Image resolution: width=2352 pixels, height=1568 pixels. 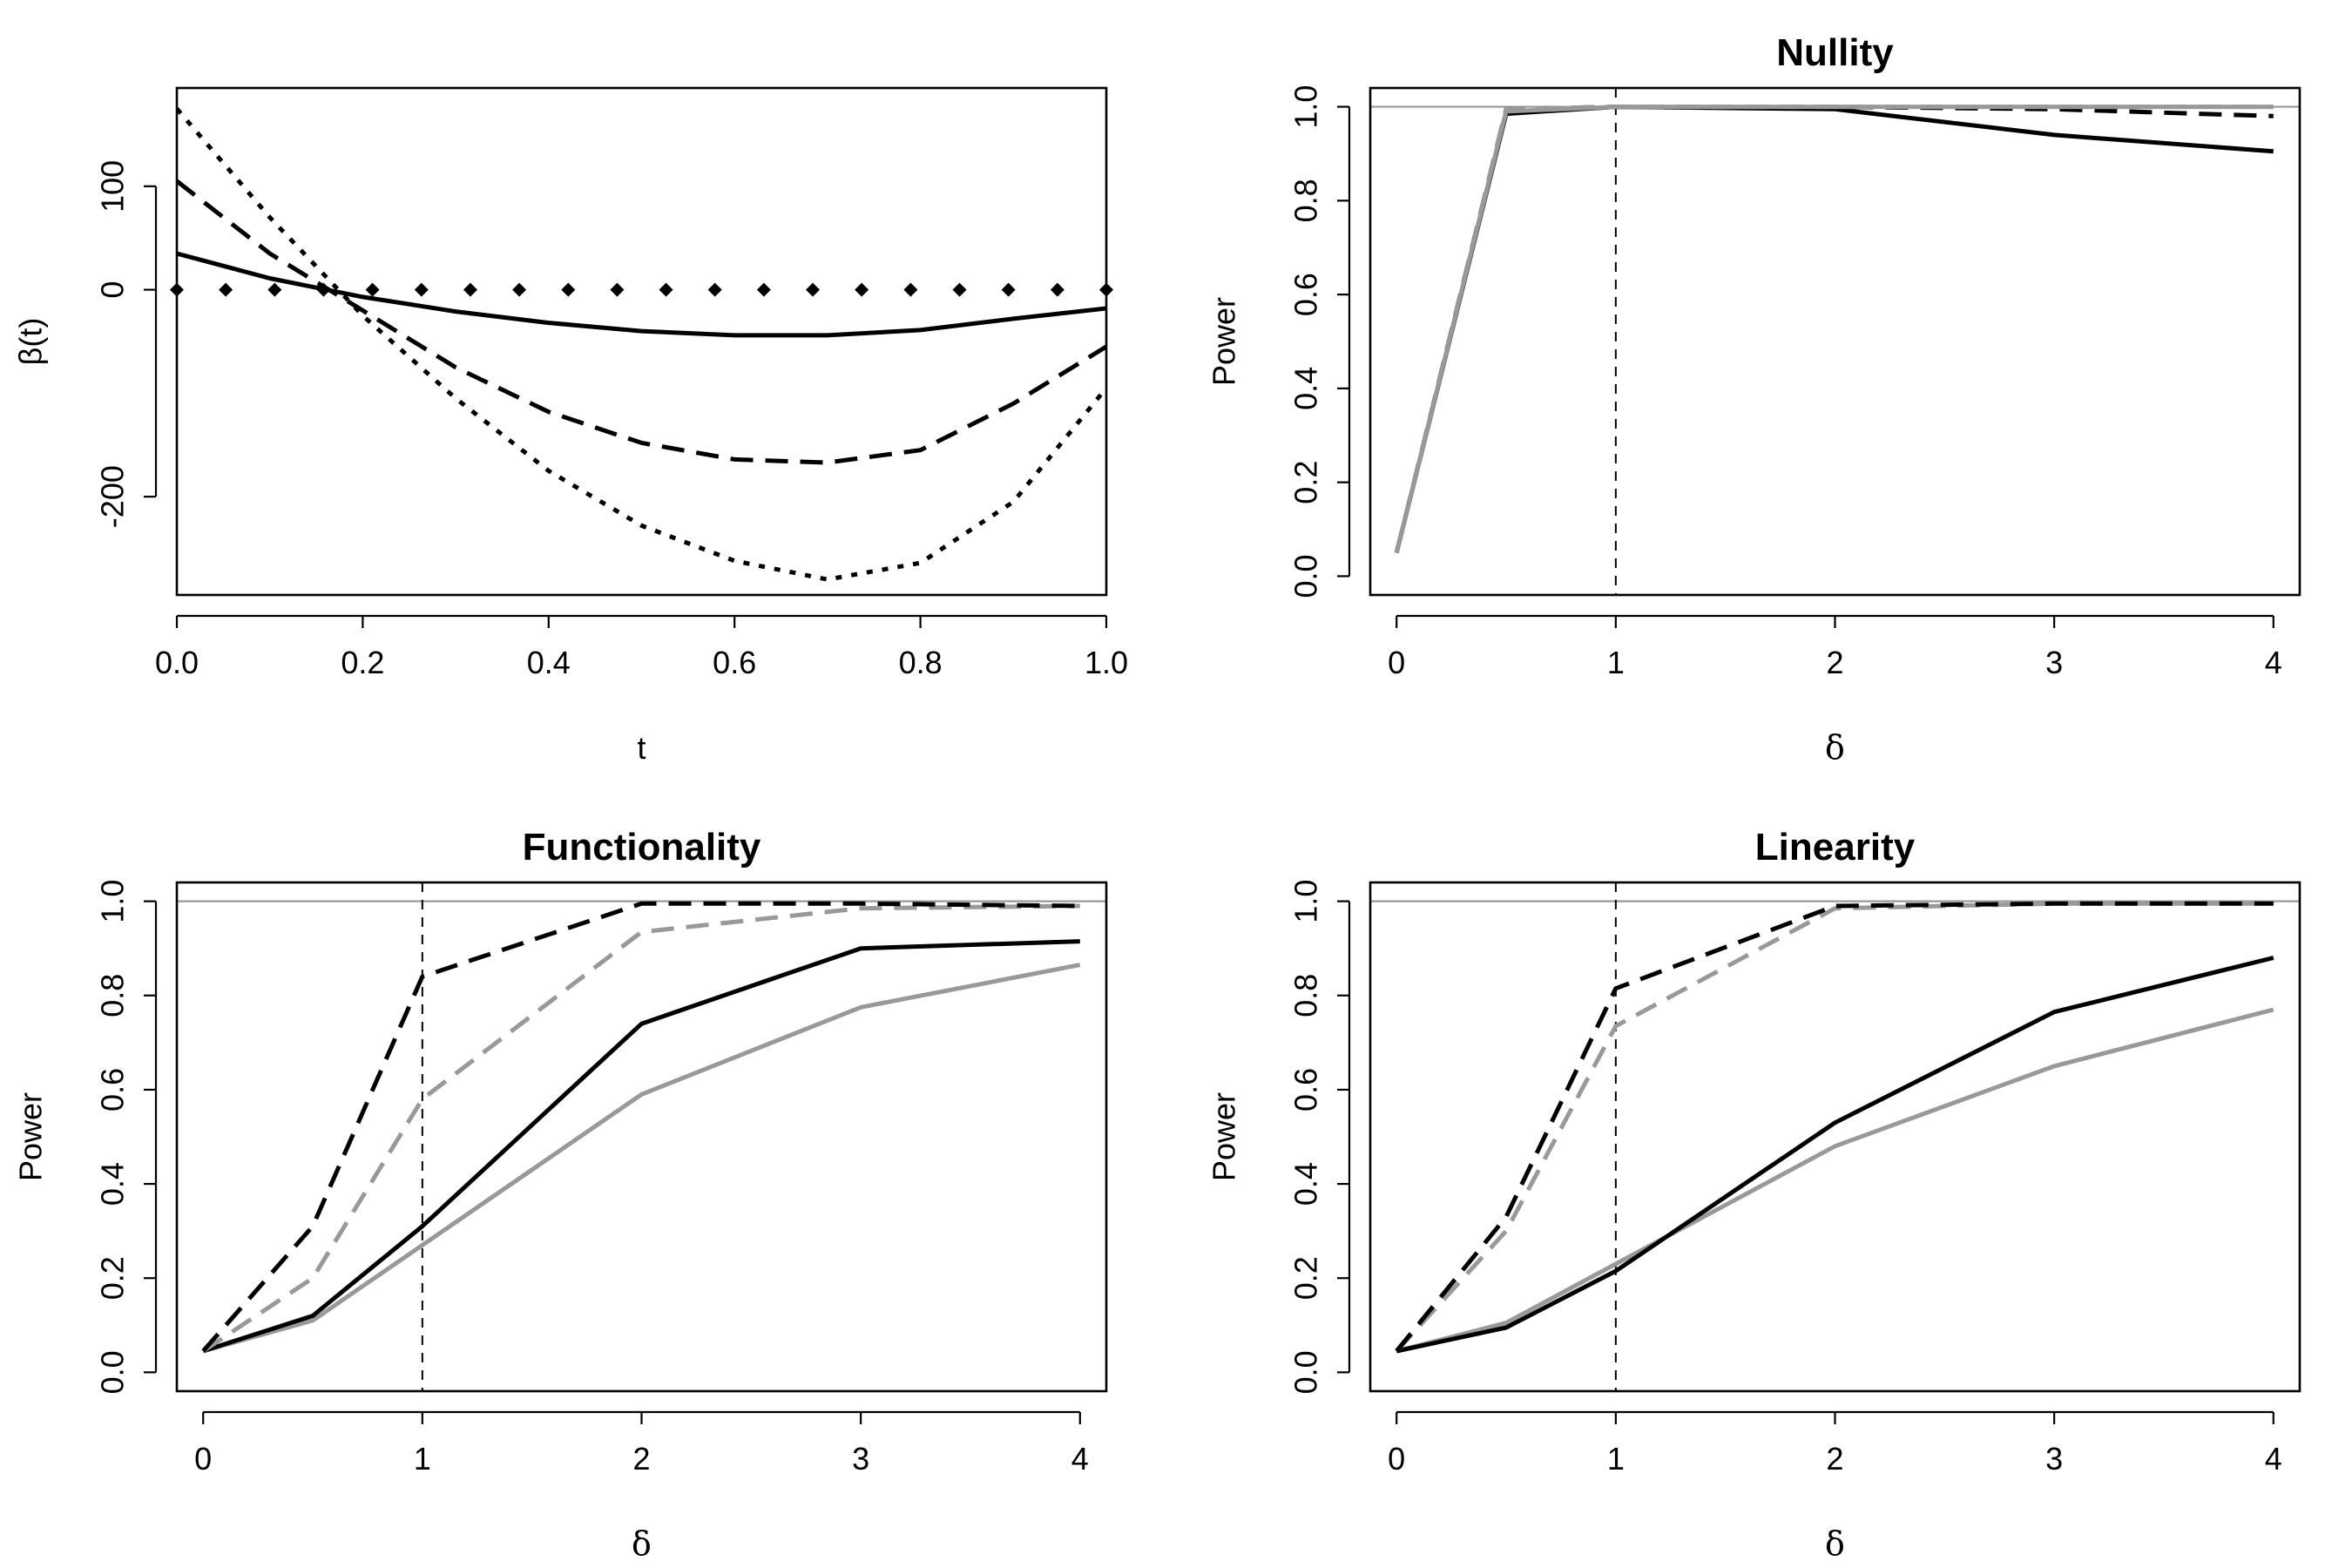 I want to click on chart-bottom-right-y-tick-label: 0.0, so click(x=1306, y=1372).